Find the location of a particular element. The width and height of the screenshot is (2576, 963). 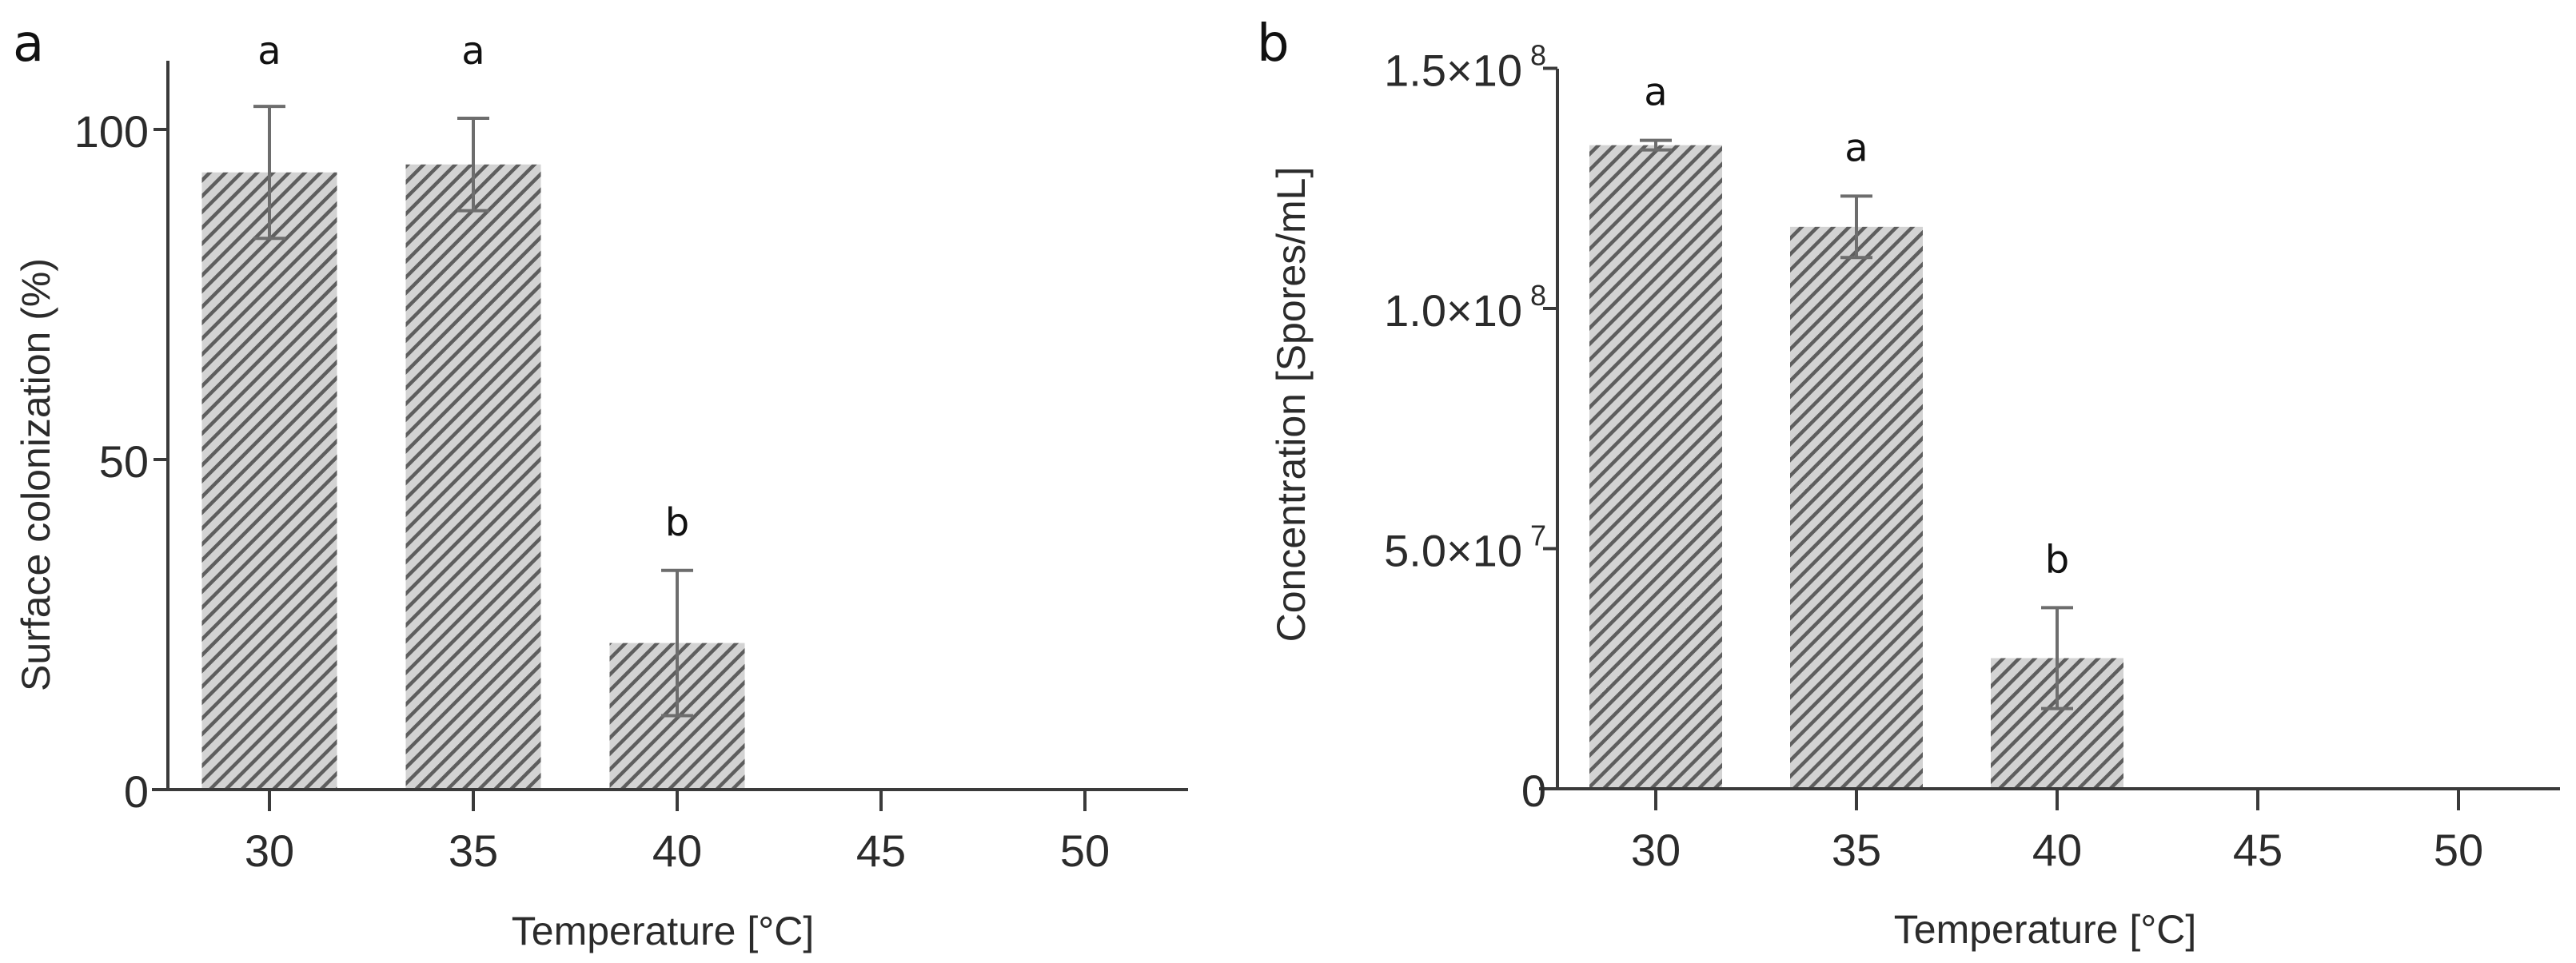

y-axis-title-a: Surface colonization (%) is located at coordinates (36, 474).